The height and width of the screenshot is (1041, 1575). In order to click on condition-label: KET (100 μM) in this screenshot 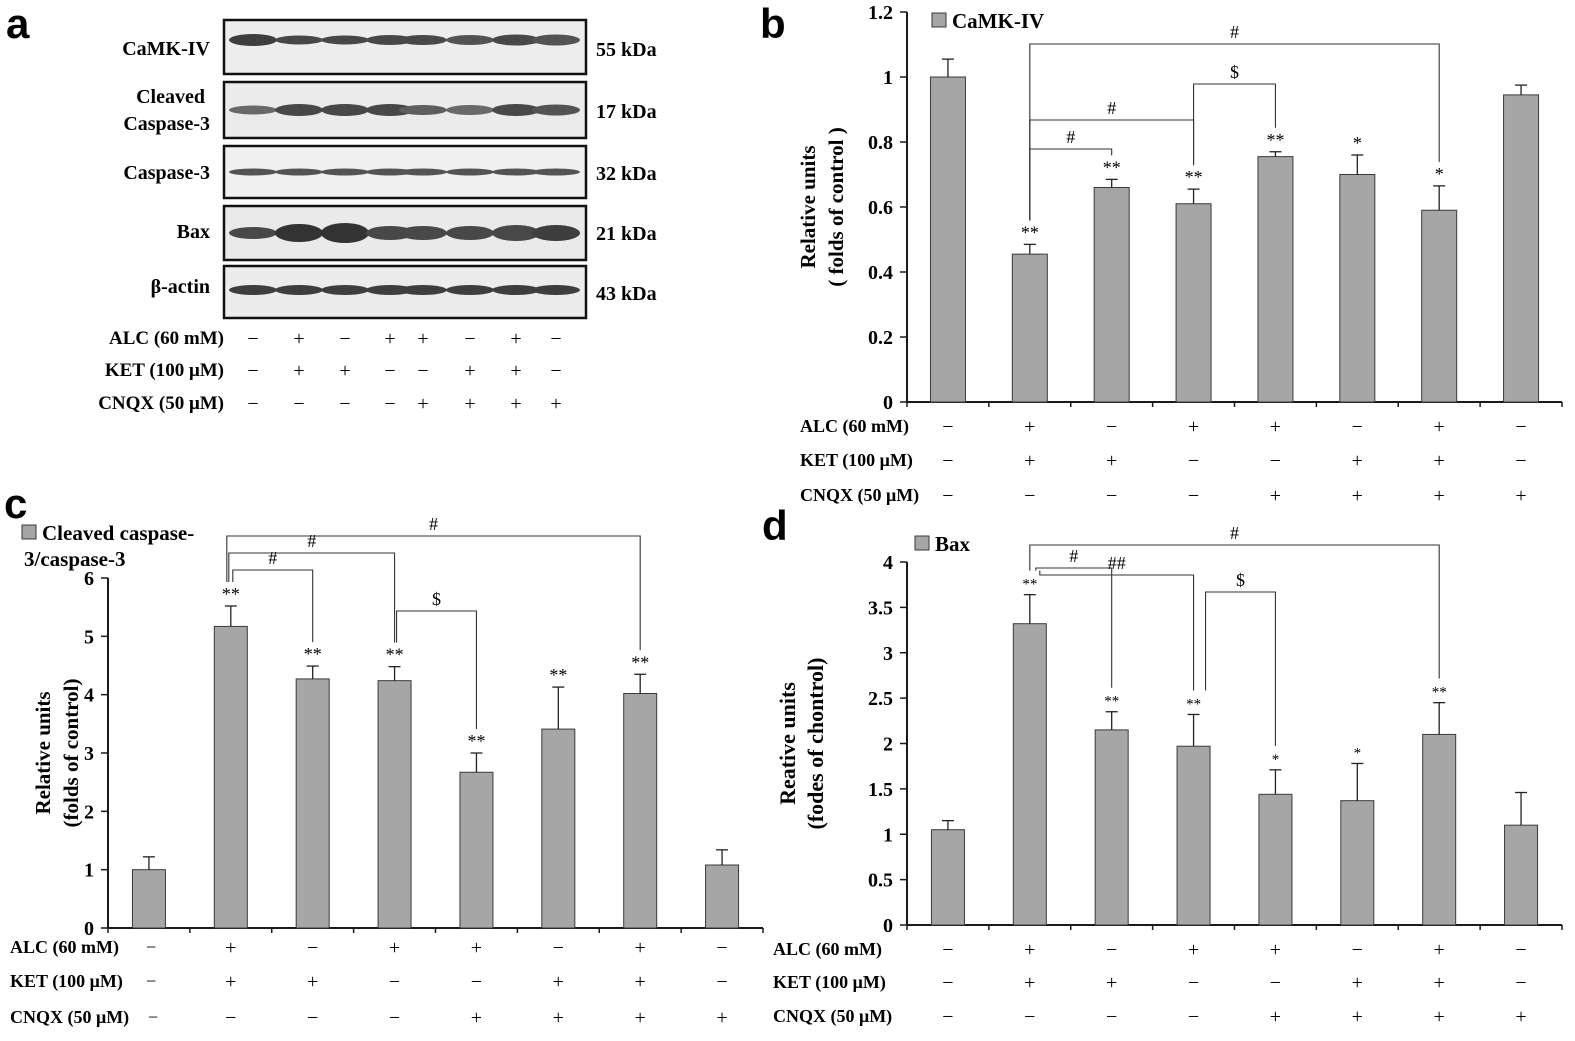, I will do `click(66, 981)`.